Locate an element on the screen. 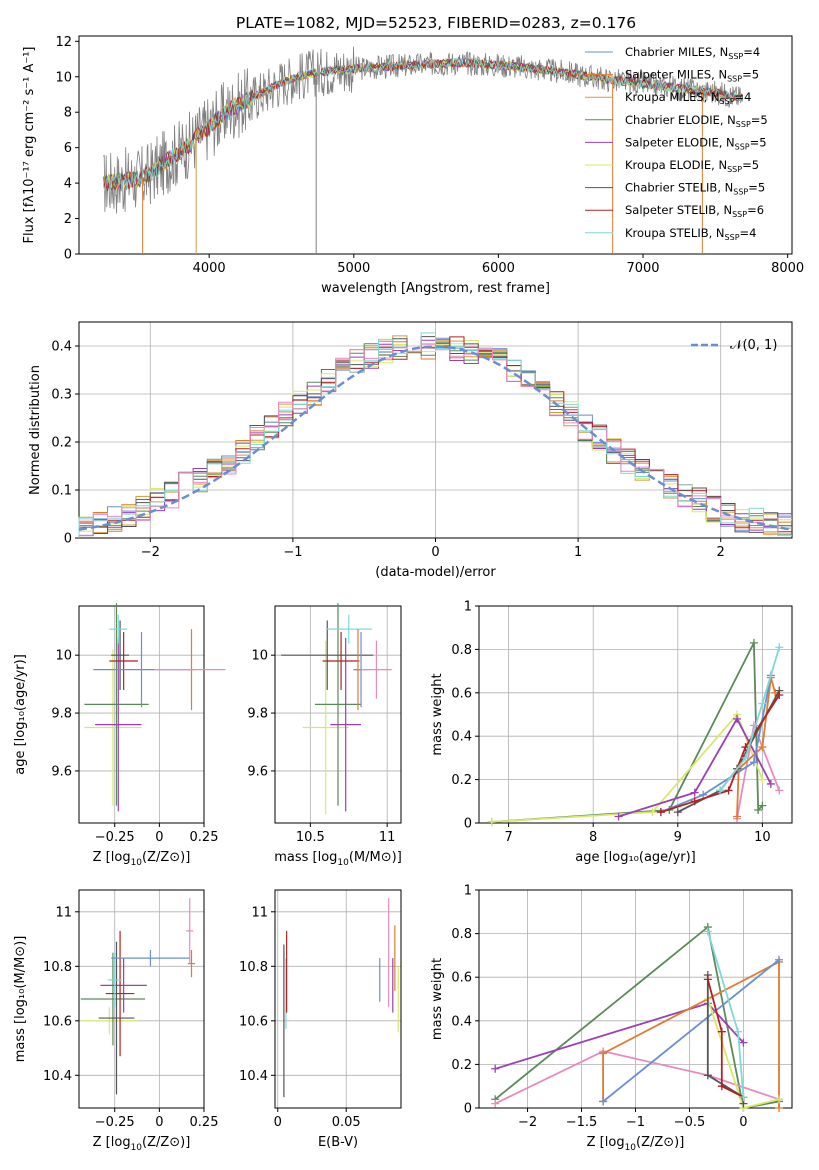  legend-entry: Chabrier ELODIE, NSSP=5 is located at coordinates (696, 121).